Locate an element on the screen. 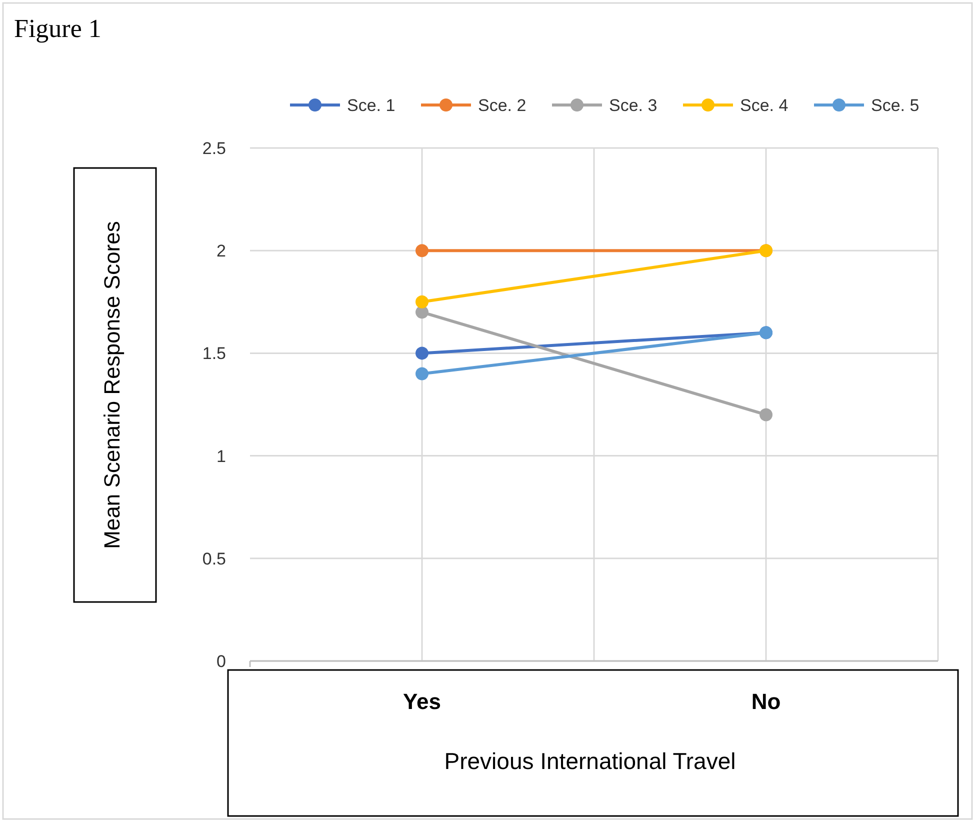  y-tick-label: 0.5 is located at coordinates (214, 558).